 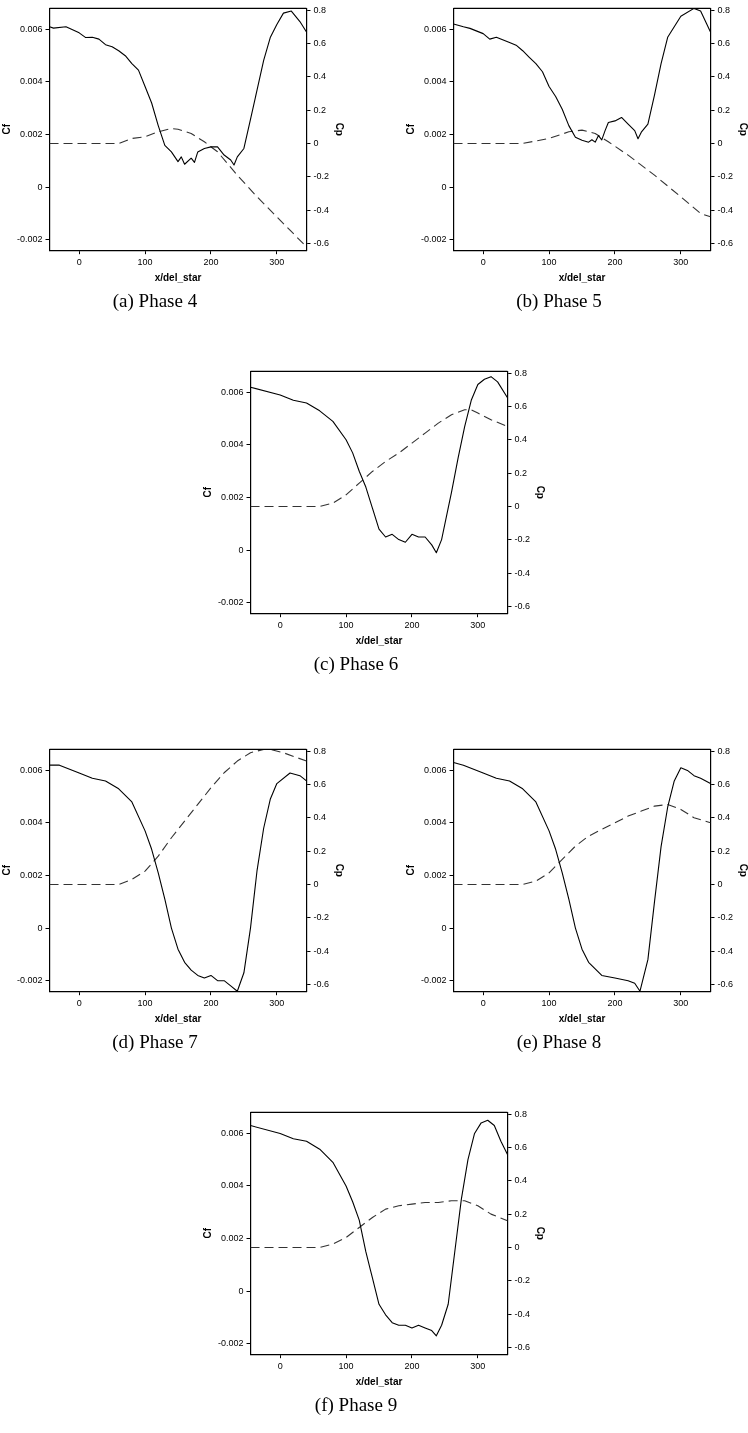 I want to click on text: (c) Phase 6, so click(x=356, y=664).